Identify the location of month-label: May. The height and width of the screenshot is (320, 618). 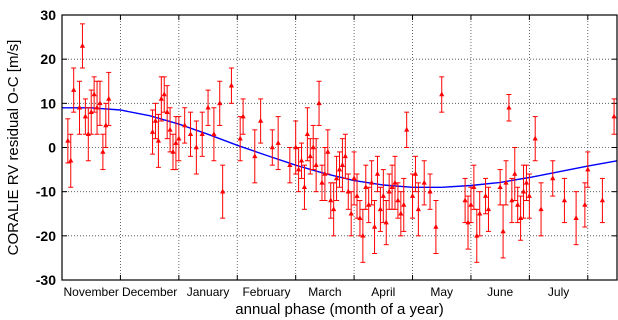
(441, 292).